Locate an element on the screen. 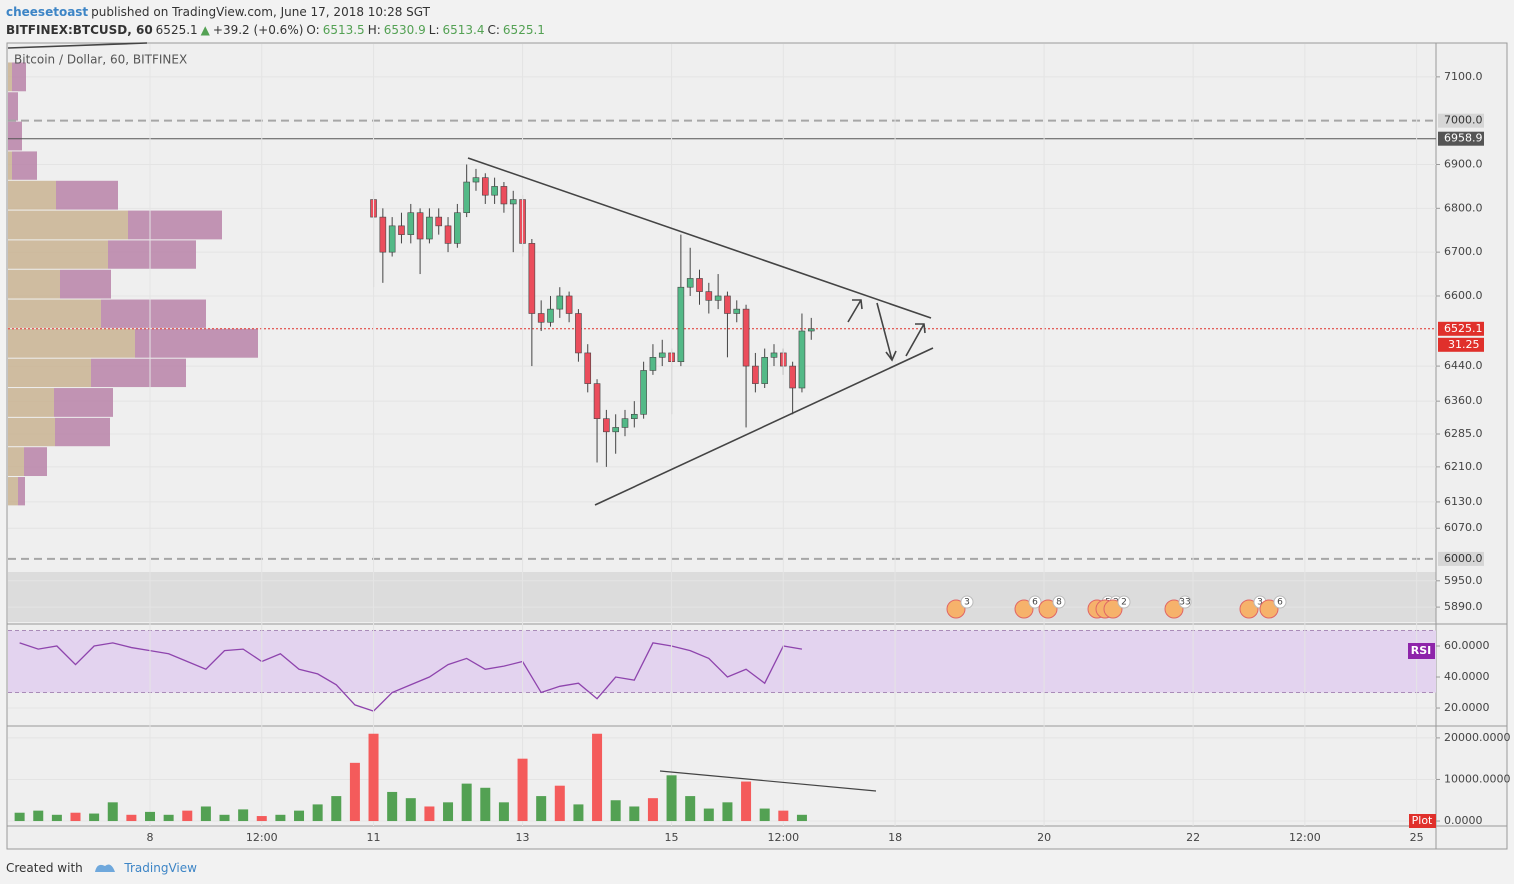 The image size is (1514, 884). event-badge is located at coordinates (1280, 602).